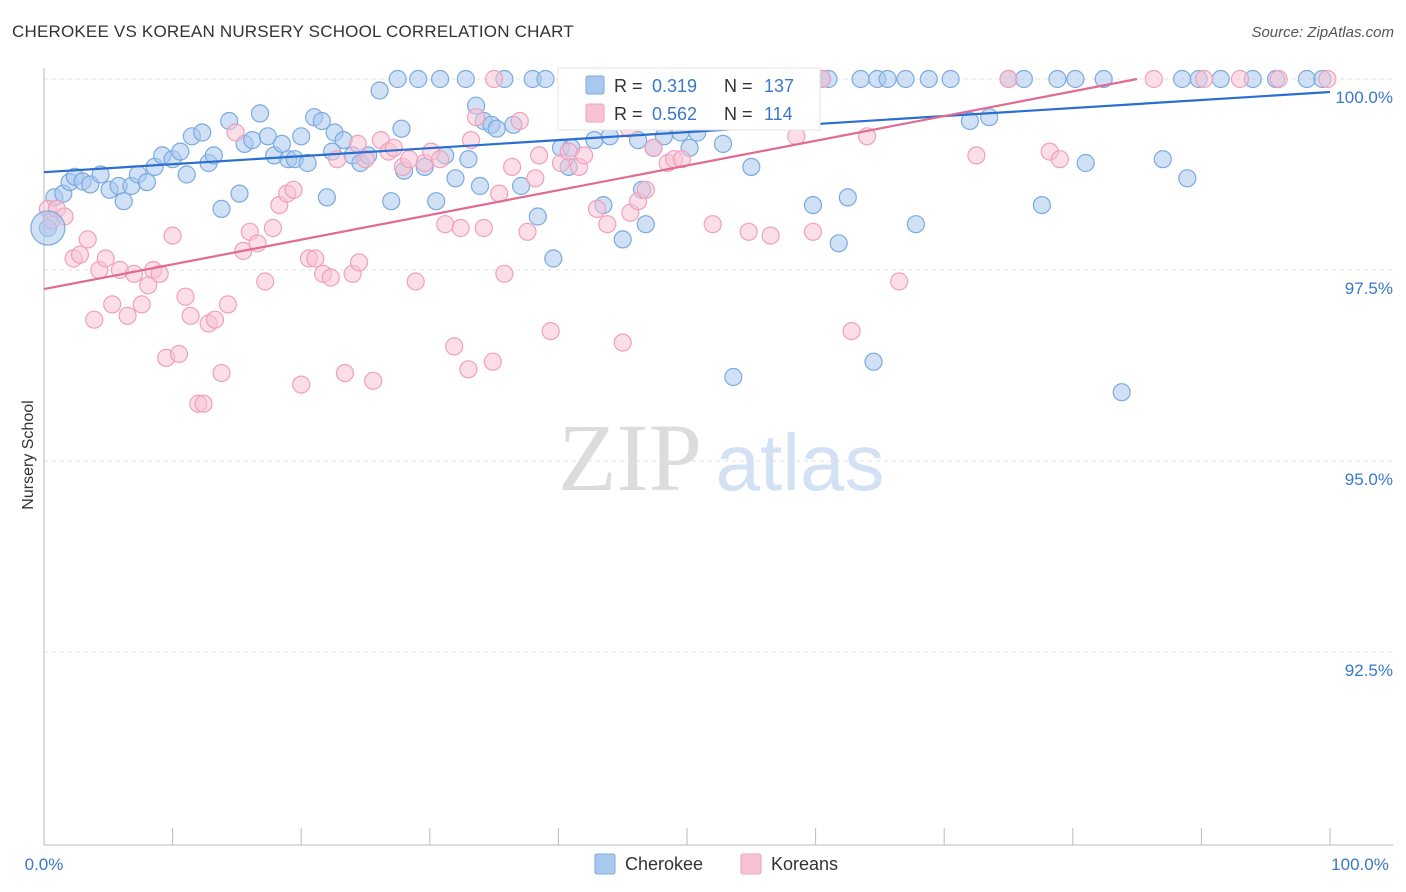  What do you see at coordinates (751, 864) in the screenshot?
I see `series-legend-swatch-koreans` at bounding box center [751, 864].